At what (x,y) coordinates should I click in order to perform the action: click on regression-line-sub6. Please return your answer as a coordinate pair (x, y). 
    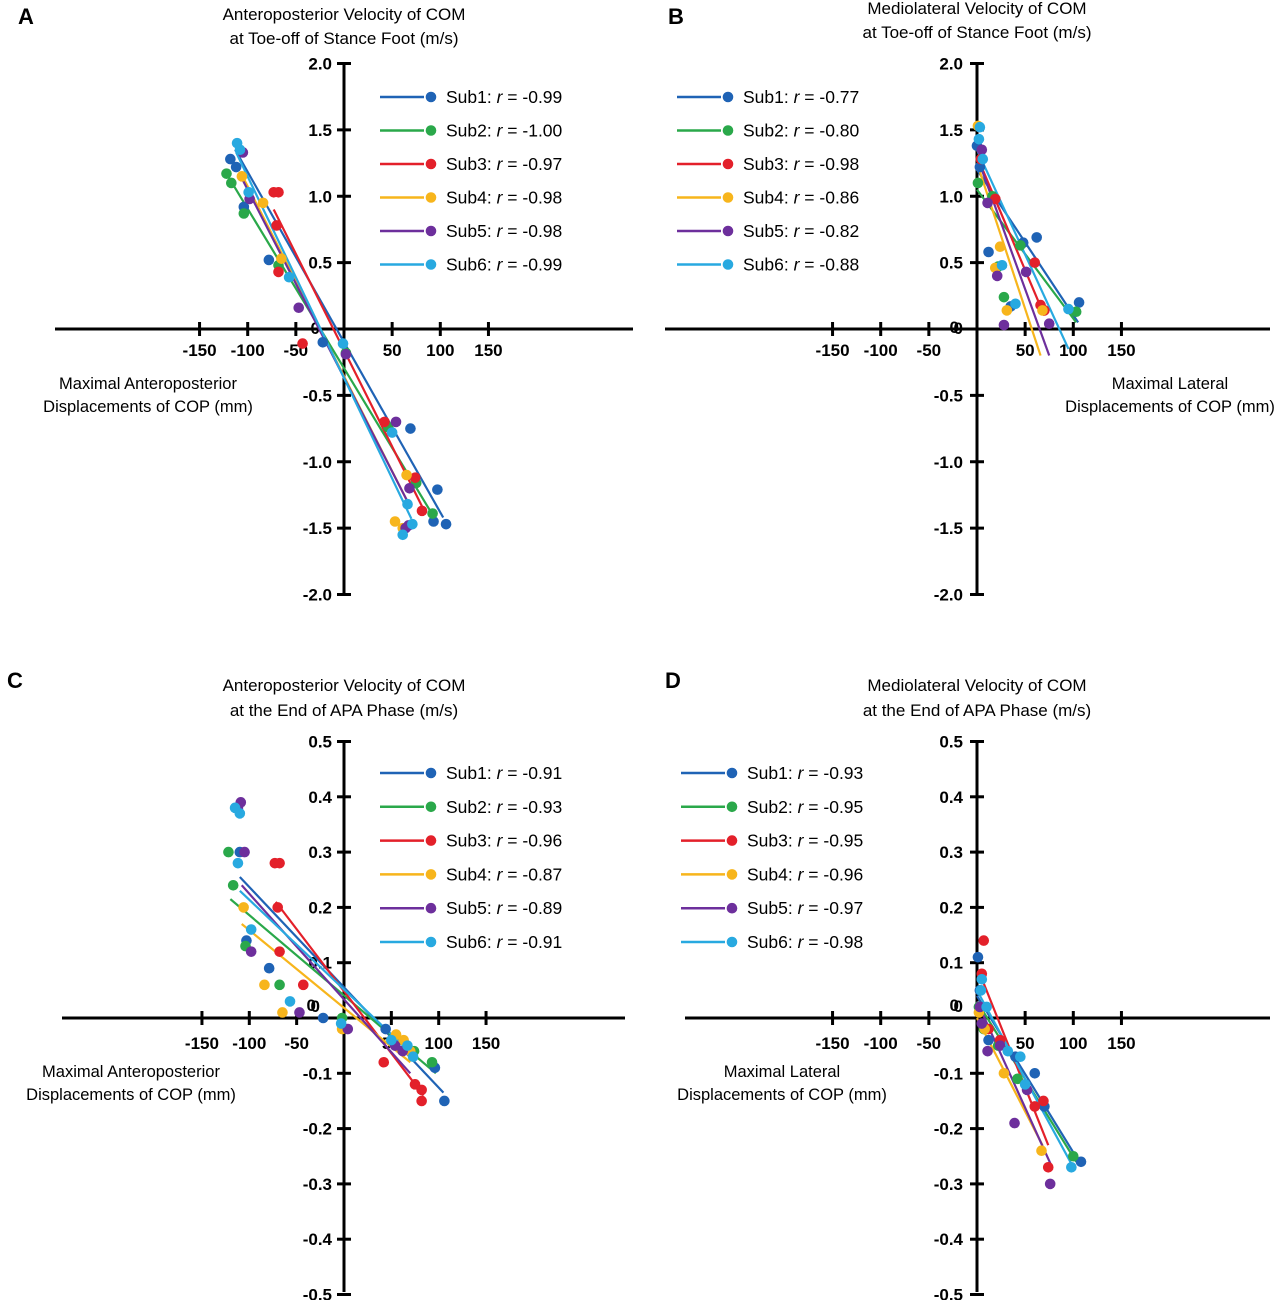
    Looking at the image, I should click on (324, 335).